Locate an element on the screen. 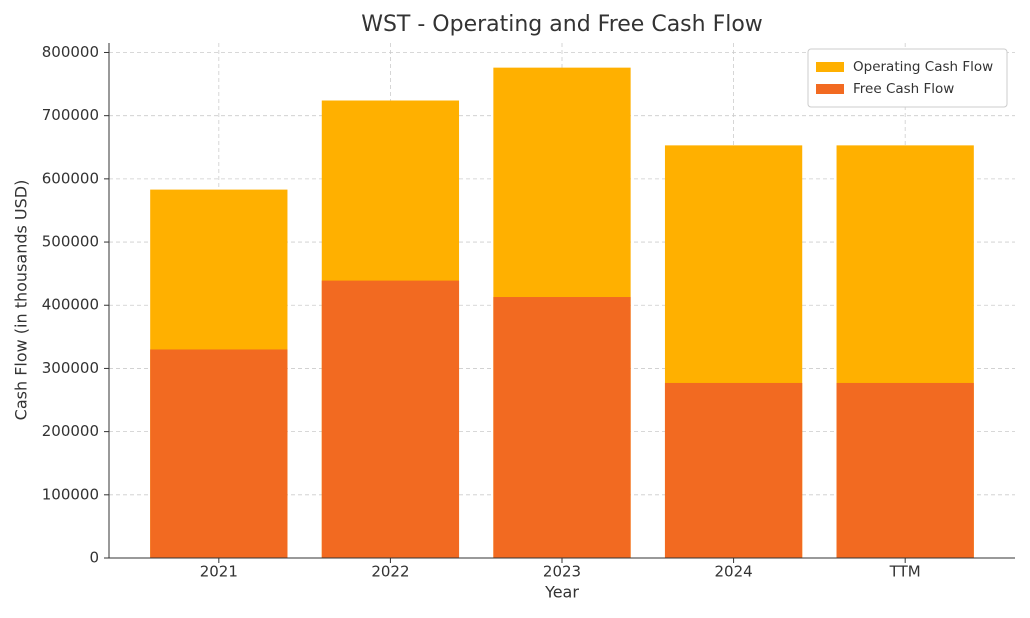 The height and width of the screenshot is (618, 1030). y-tick-label: 700000 is located at coordinates (70, 115).